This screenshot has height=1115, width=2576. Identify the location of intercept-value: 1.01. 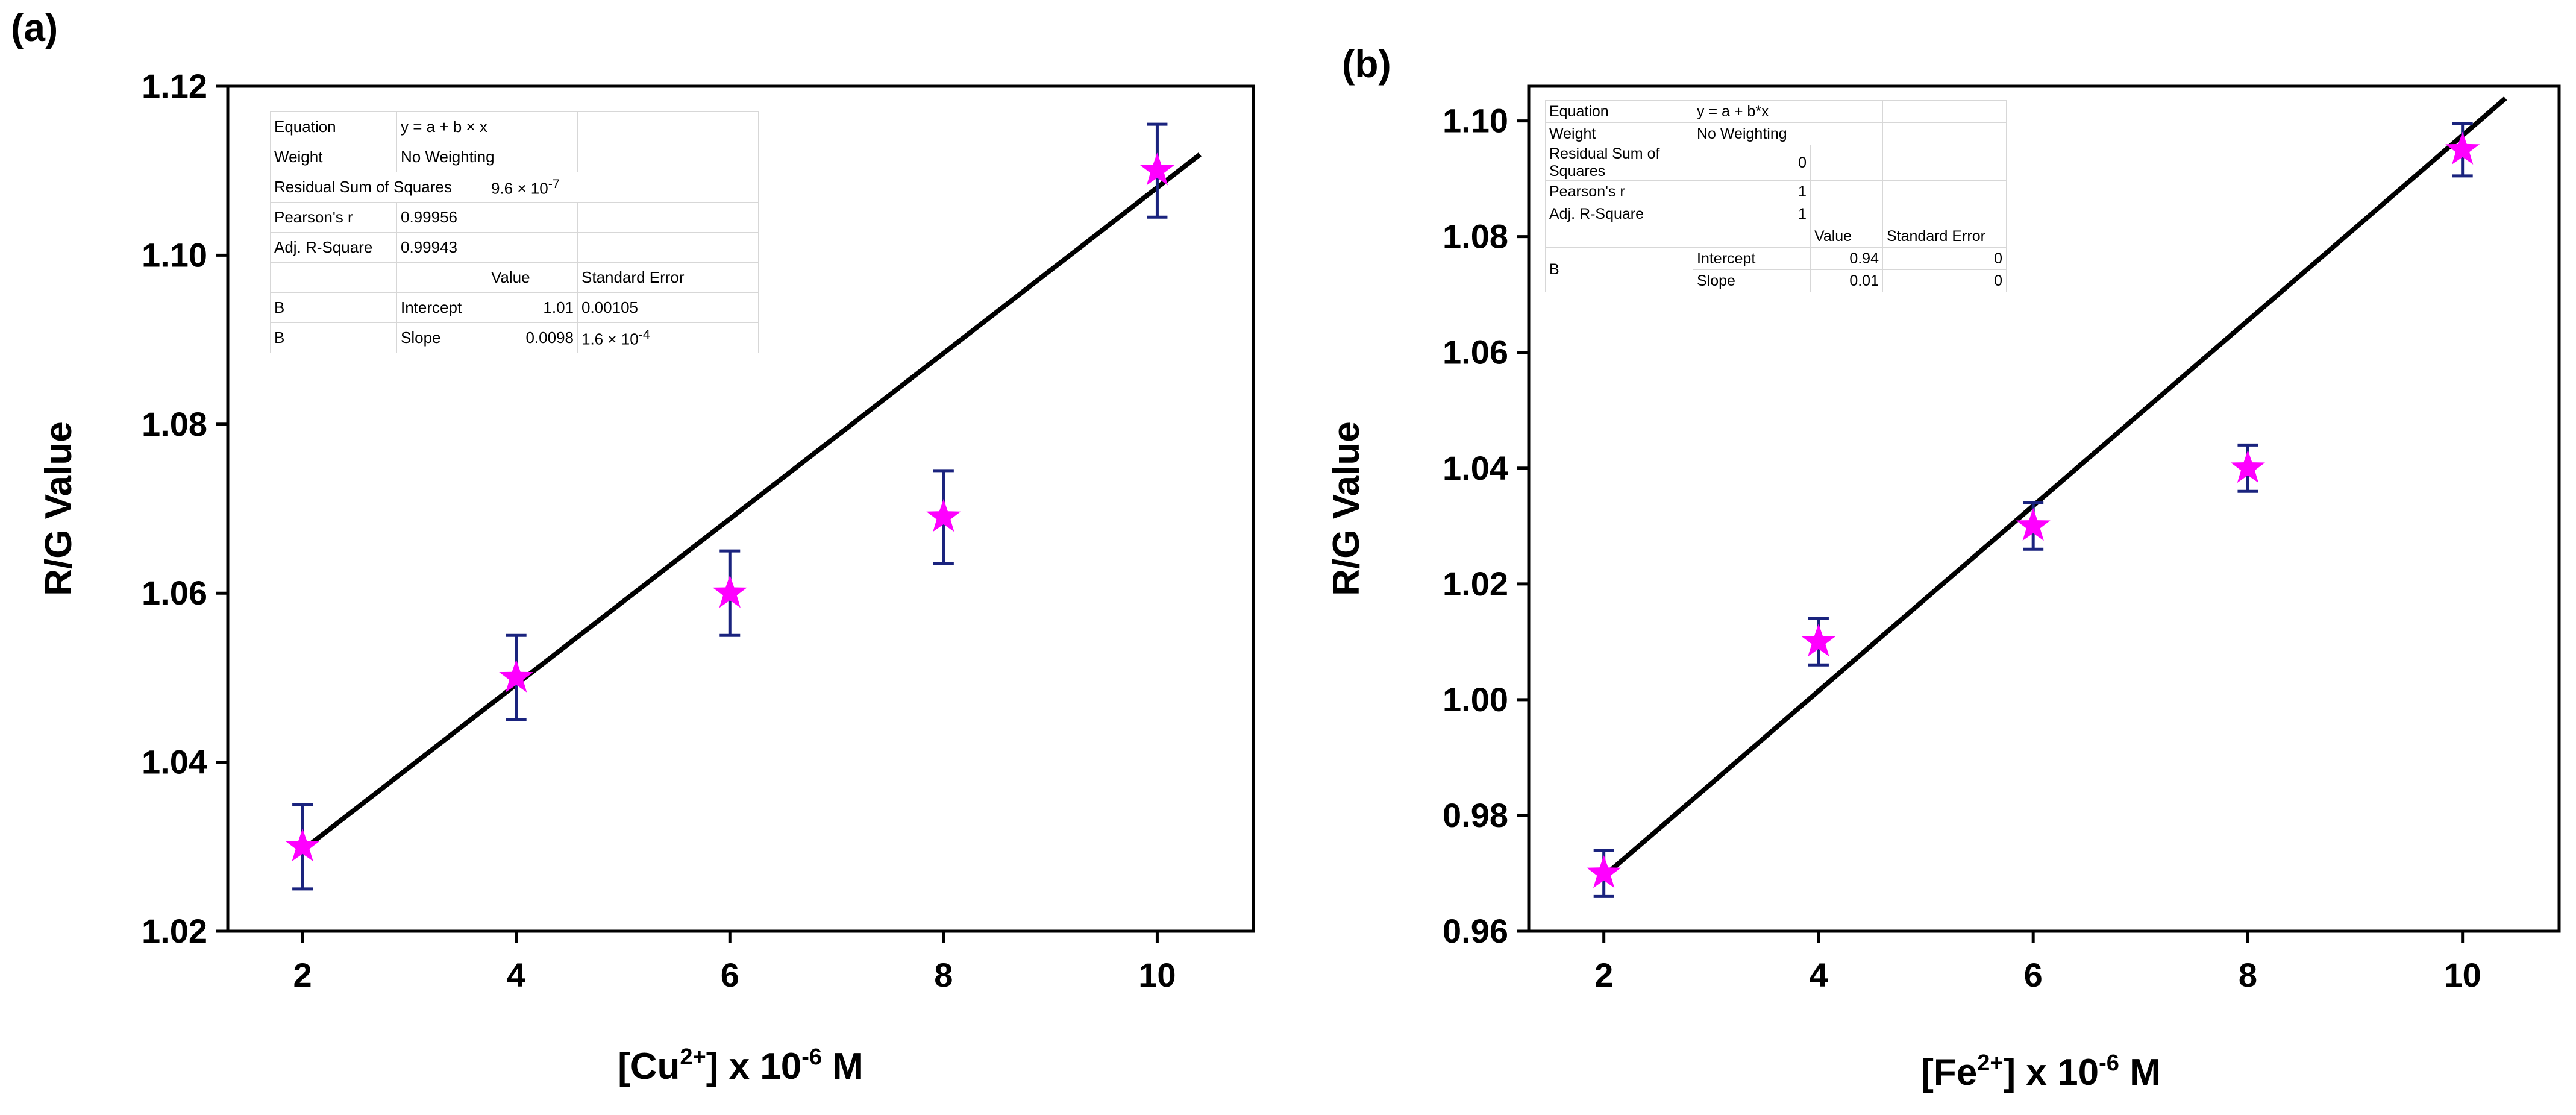
(532, 307).